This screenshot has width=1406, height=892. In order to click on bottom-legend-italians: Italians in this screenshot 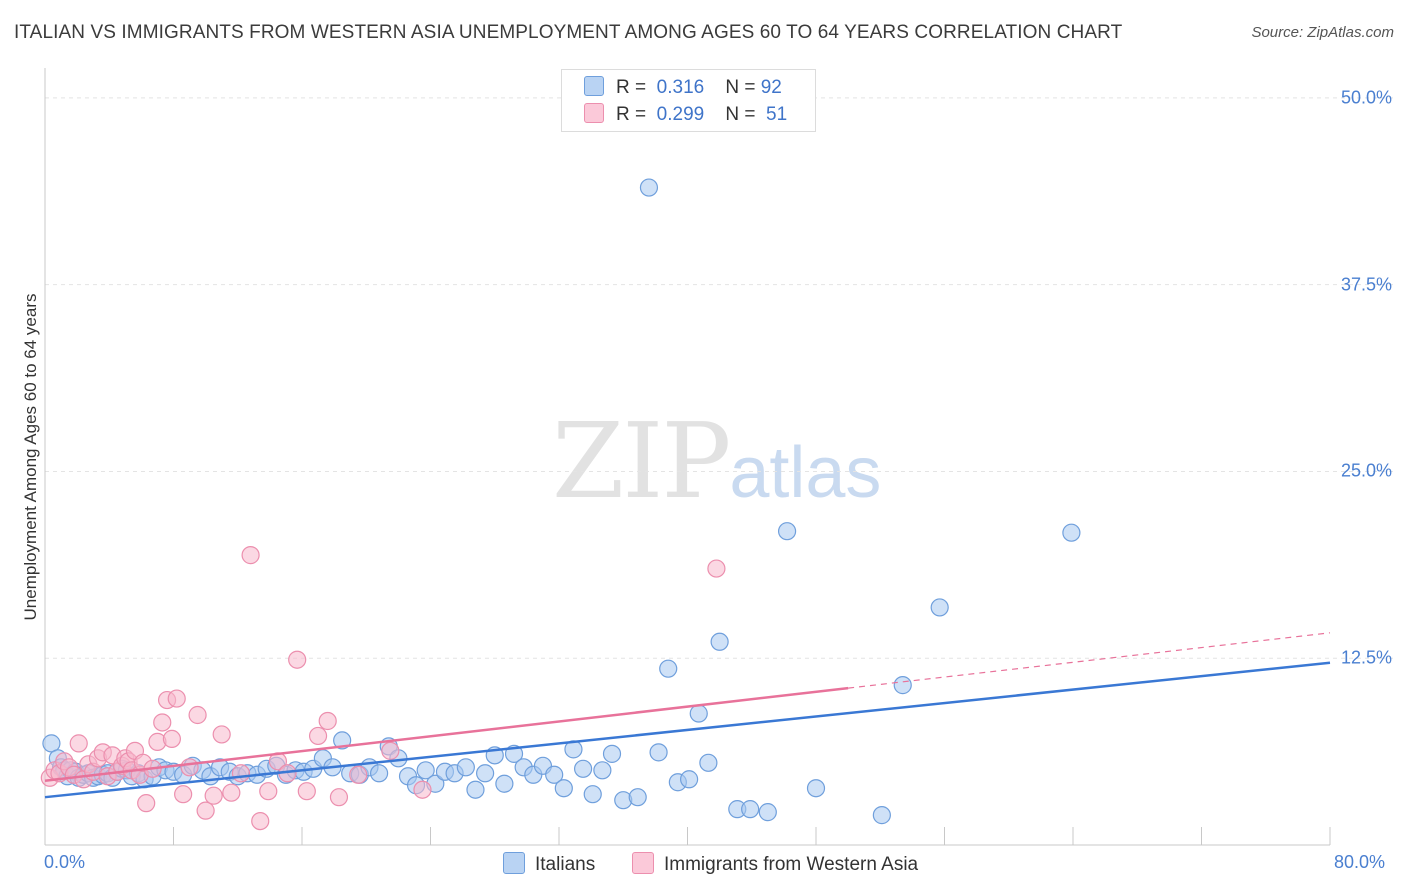, I will do `click(549, 864)`.